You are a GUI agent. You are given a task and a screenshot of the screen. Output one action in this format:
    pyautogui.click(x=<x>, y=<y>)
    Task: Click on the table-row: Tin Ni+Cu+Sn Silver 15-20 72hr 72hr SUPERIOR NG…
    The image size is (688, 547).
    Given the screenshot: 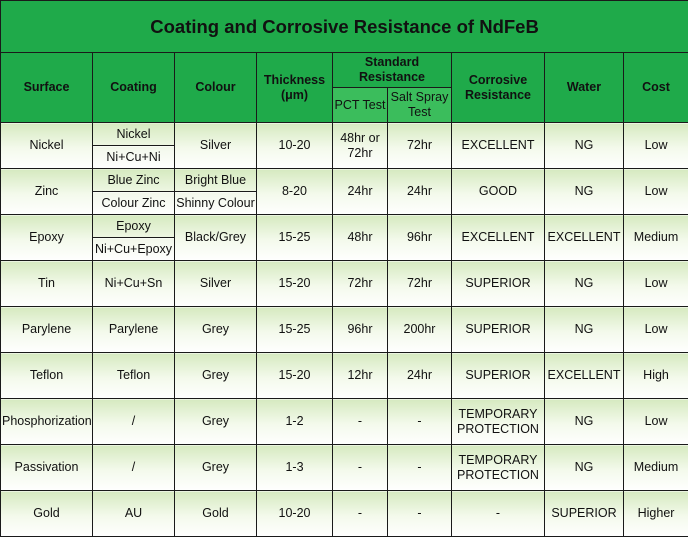 What is the action you would take?
    pyautogui.click(x=344, y=283)
    